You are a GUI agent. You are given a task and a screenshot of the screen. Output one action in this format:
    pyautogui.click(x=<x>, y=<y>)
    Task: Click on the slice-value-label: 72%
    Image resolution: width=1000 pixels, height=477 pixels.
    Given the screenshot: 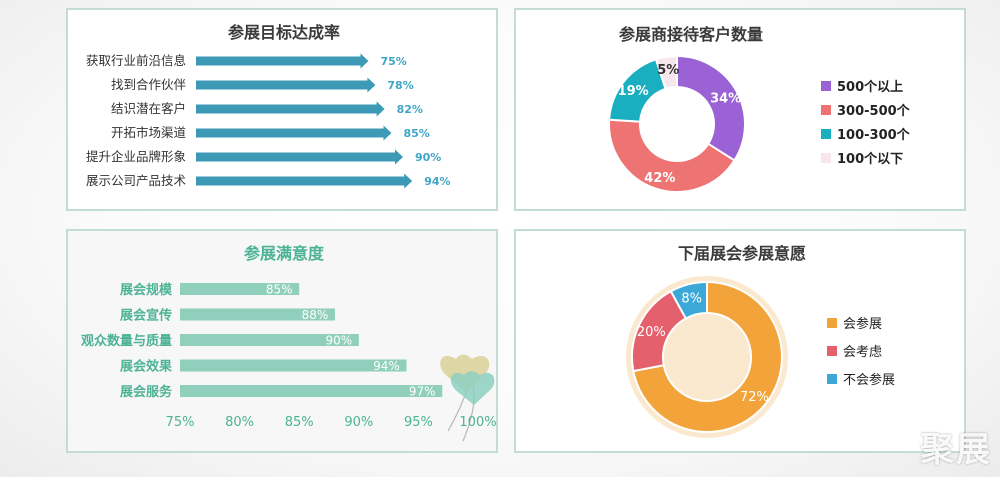 What is the action you would take?
    pyautogui.click(x=754, y=397)
    